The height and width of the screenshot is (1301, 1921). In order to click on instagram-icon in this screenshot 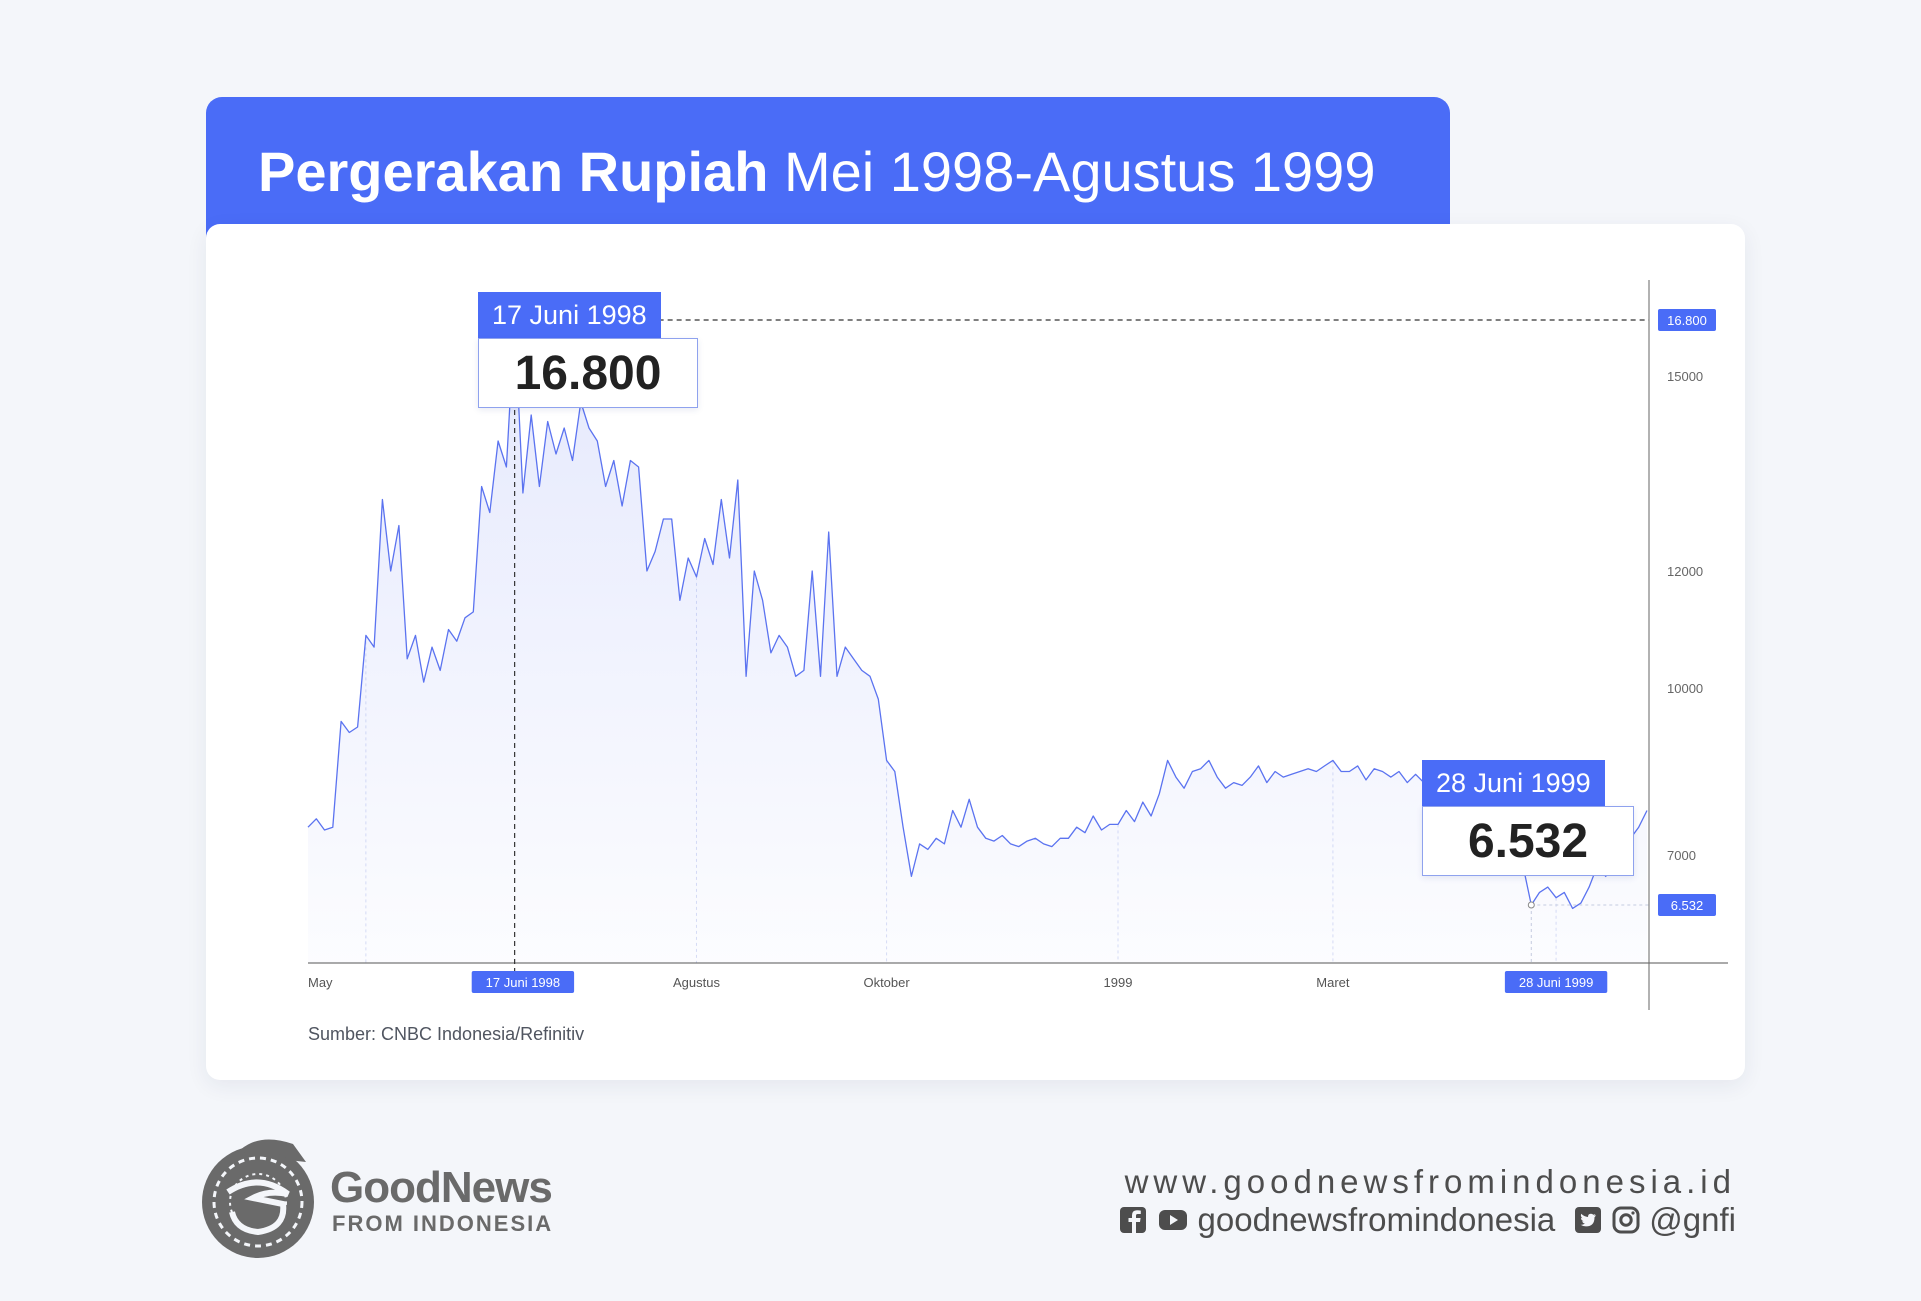, I will do `click(1626, 1220)`.